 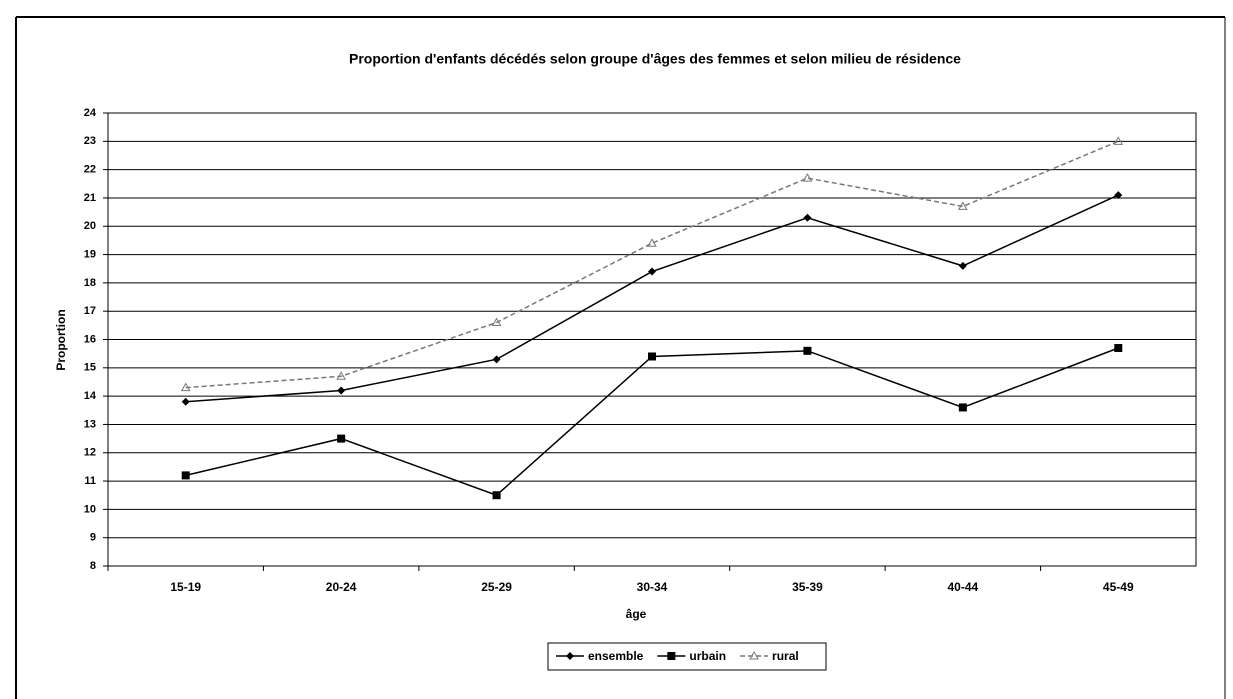 I want to click on y-tick-label: 24, so click(x=90, y=113).